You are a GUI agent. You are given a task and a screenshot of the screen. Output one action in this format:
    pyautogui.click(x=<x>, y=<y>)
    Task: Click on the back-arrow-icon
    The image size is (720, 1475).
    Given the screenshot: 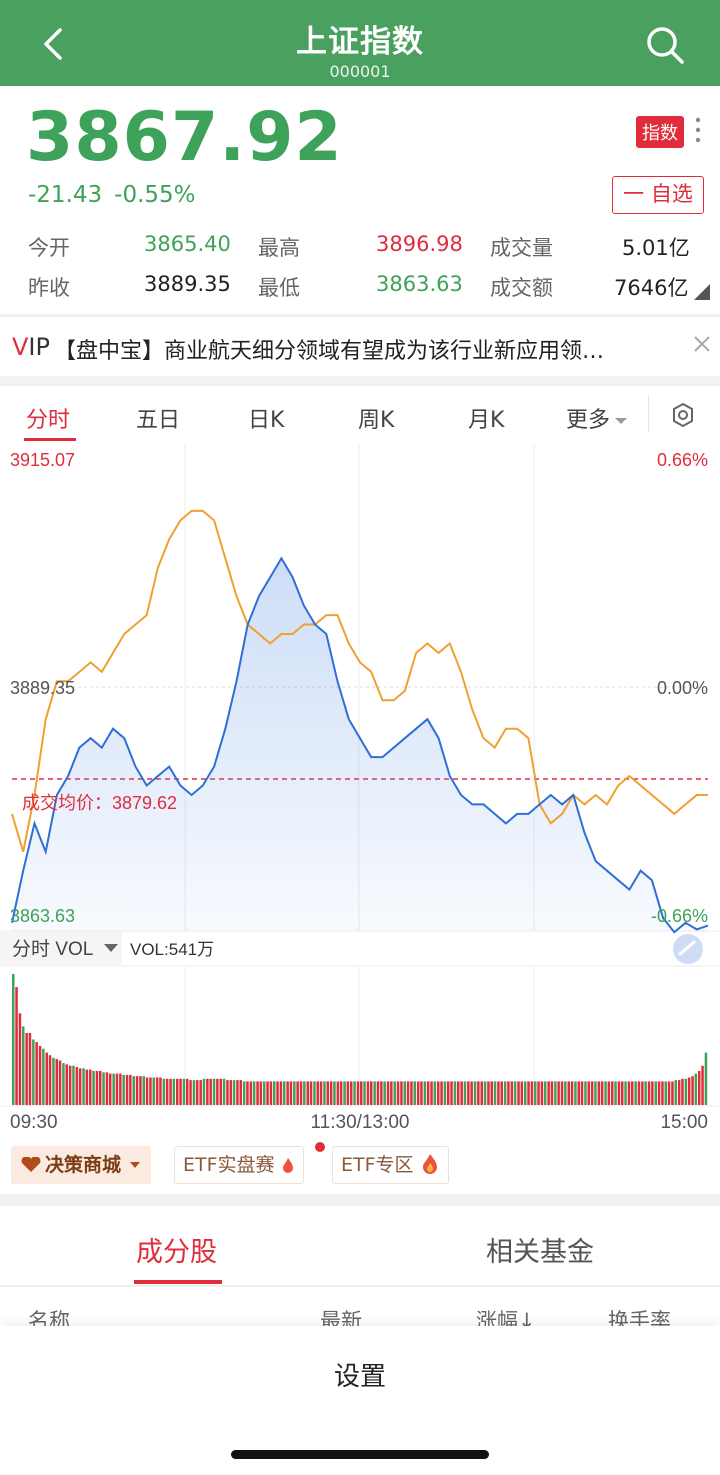 What is the action you would take?
    pyautogui.click(x=54, y=44)
    